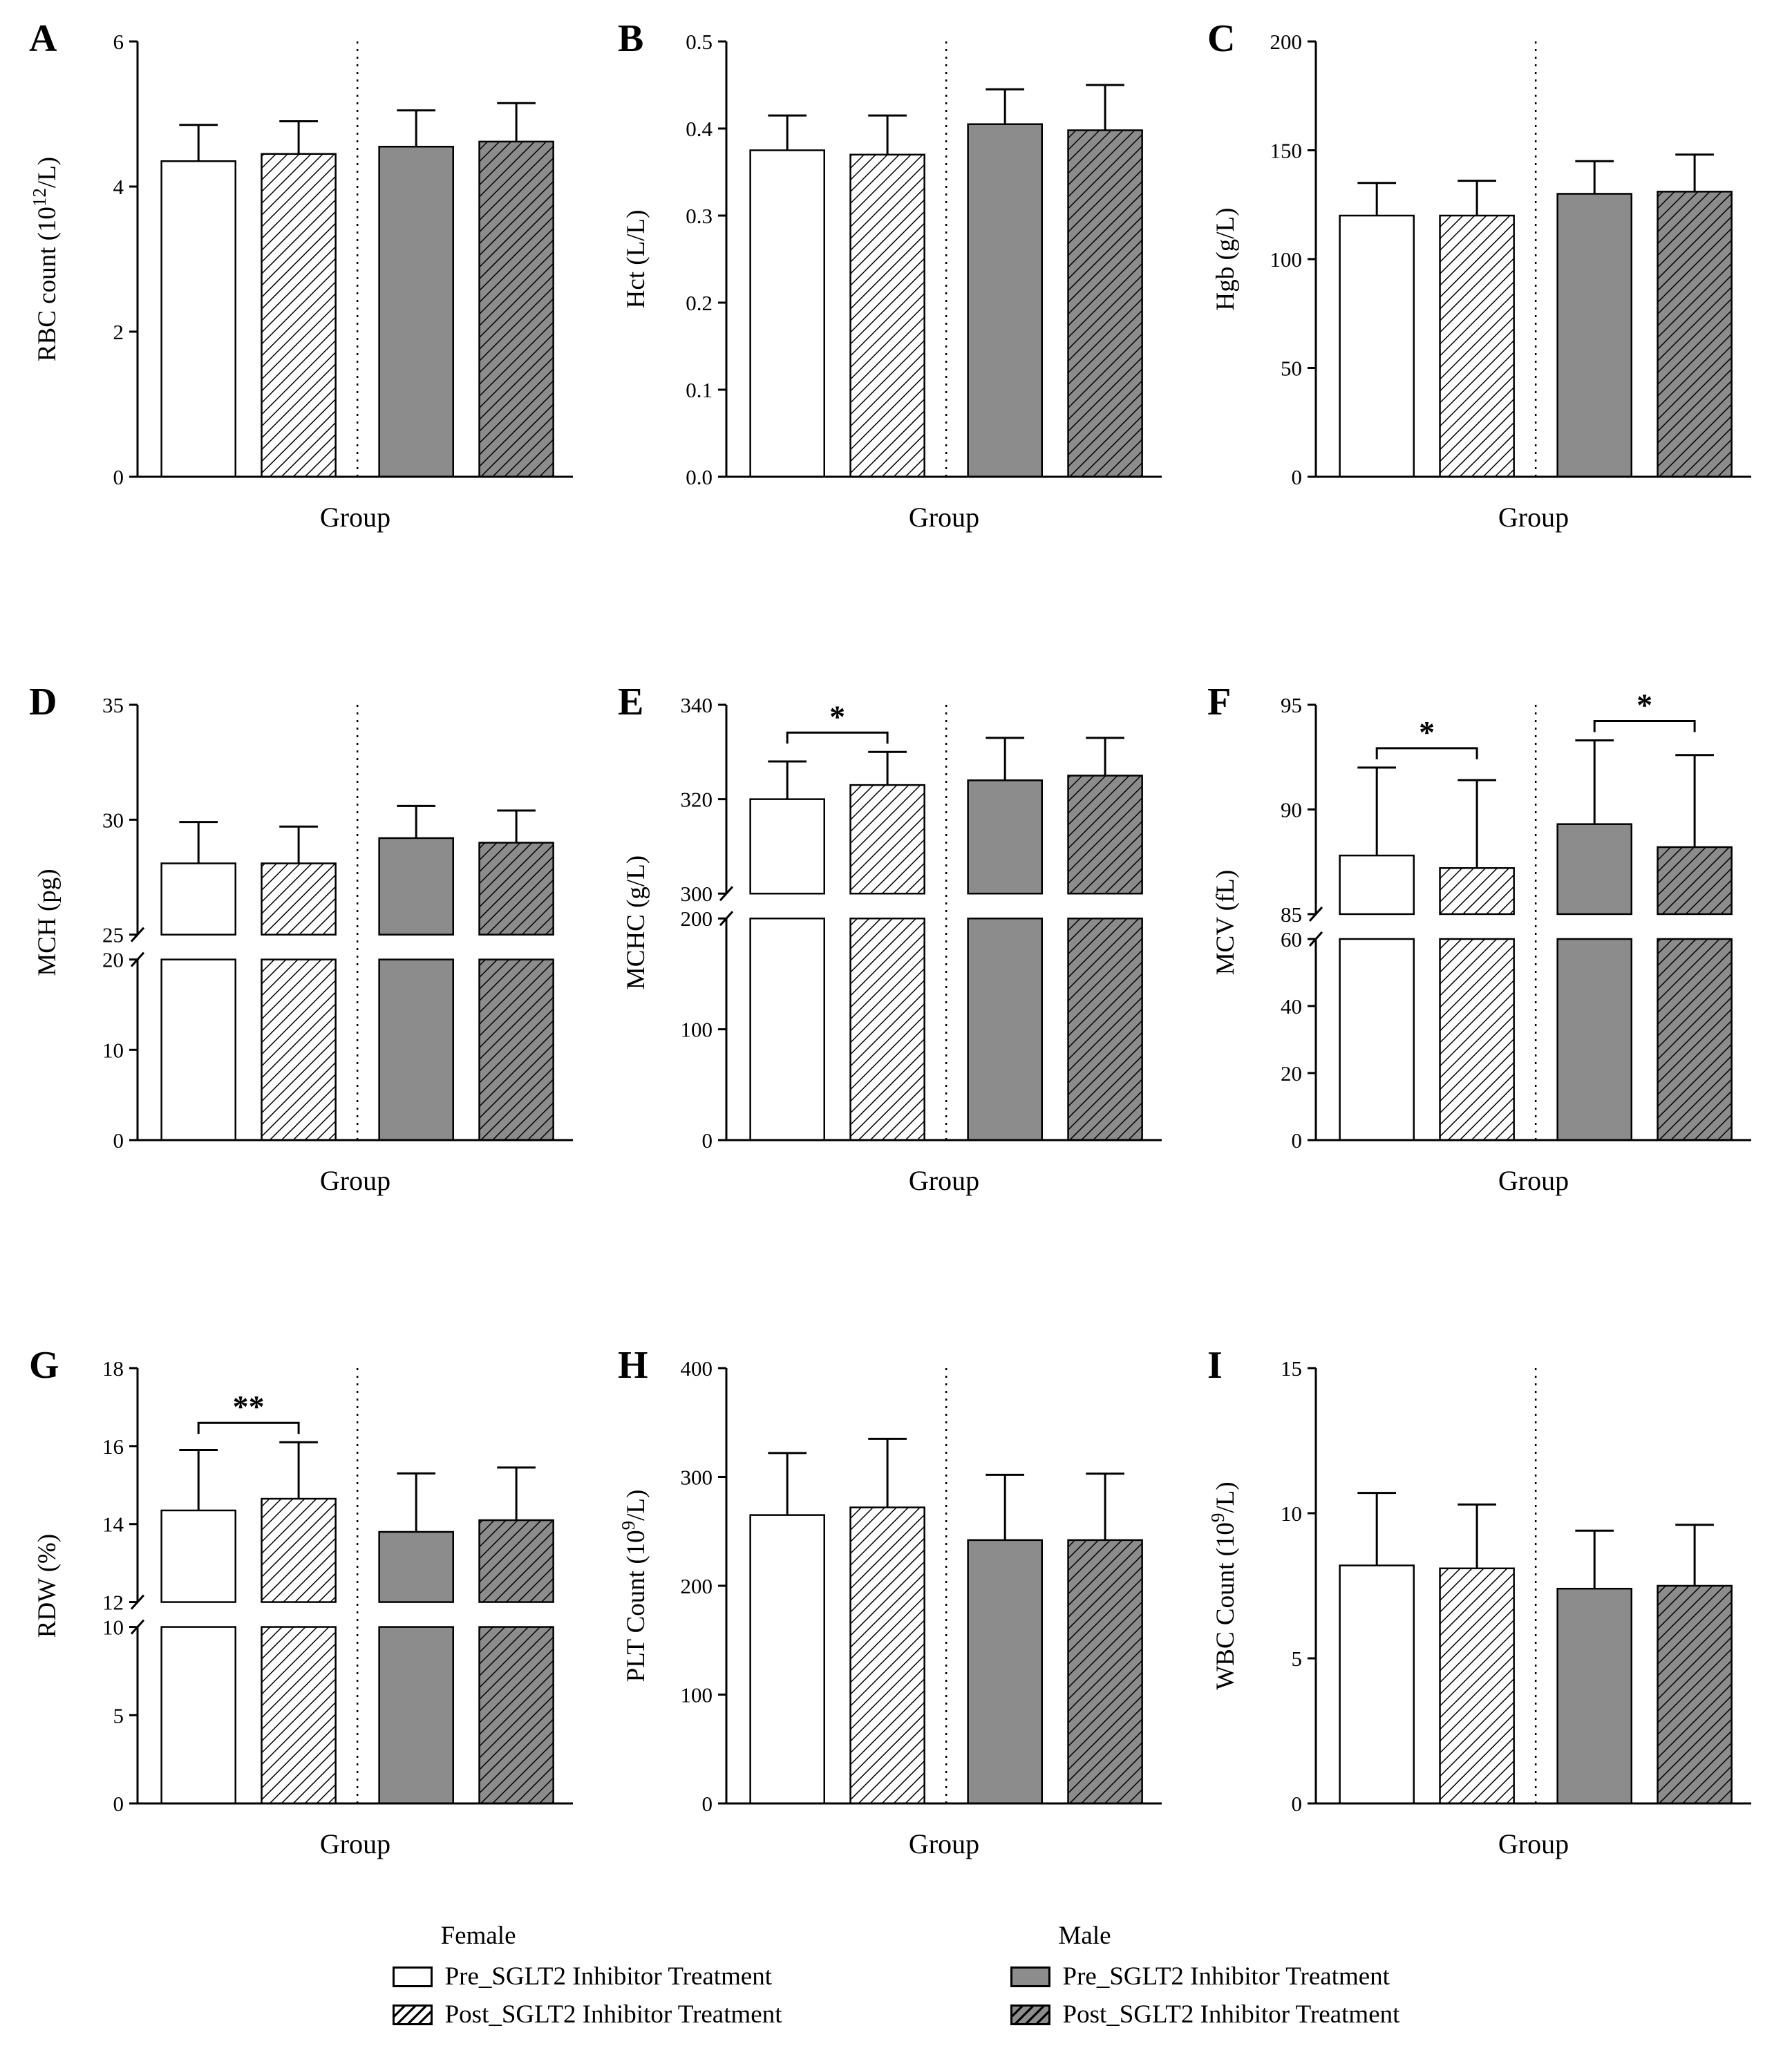 This screenshot has width=1792, height=2066. What do you see at coordinates (1479, 1601) in the screenshot?
I see `panel-I-chart: 0 5 10 15 I Group WBC Count (109/L)` at bounding box center [1479, 1601].